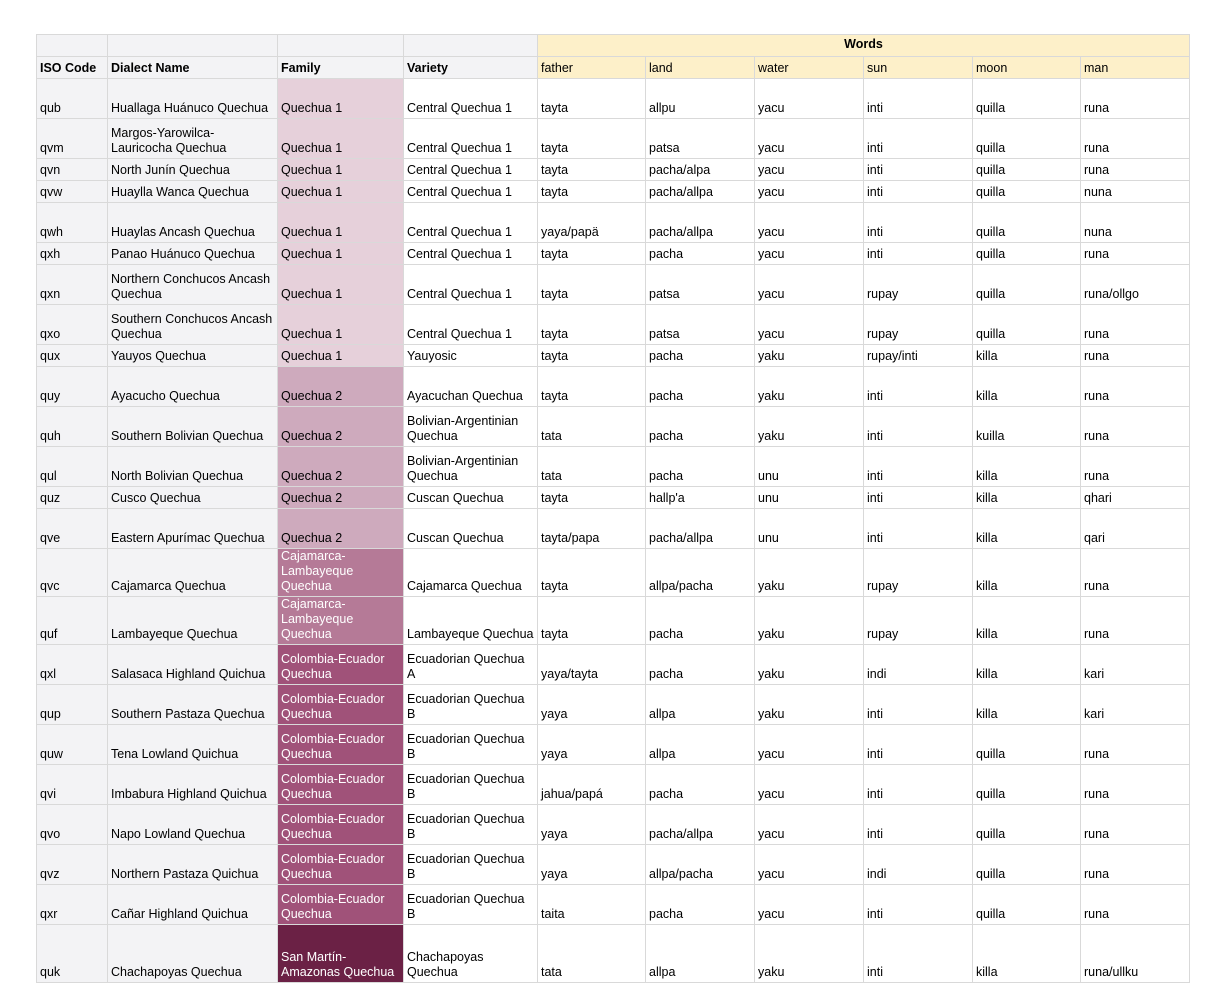 Image resolution: width=1218 pixels, height=996 pixels. I want to click on cell-iso-code: qvc, so click(72, 572).